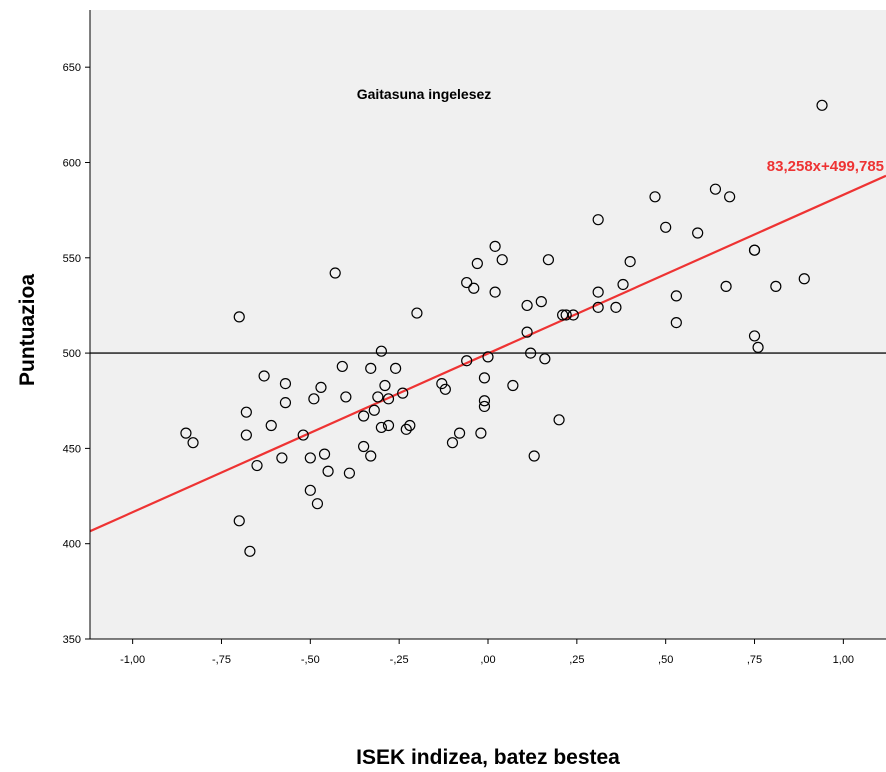 The height and width of the screenshot is (772, 886). I want to click on x-axis-title: ISEK indizea, batez bestea, so click(488, 757).